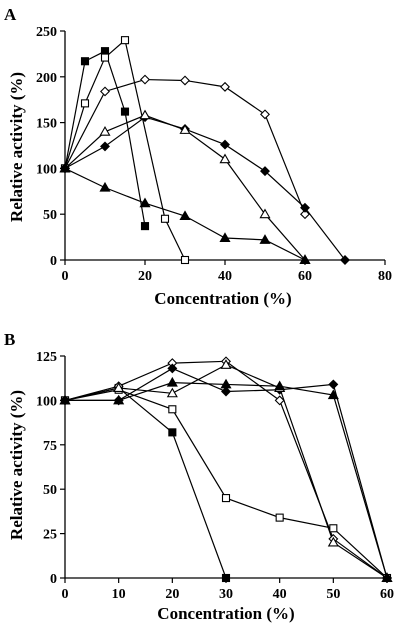  I want to click on panel-b-x-tick-label: 50, so click(333, 594).